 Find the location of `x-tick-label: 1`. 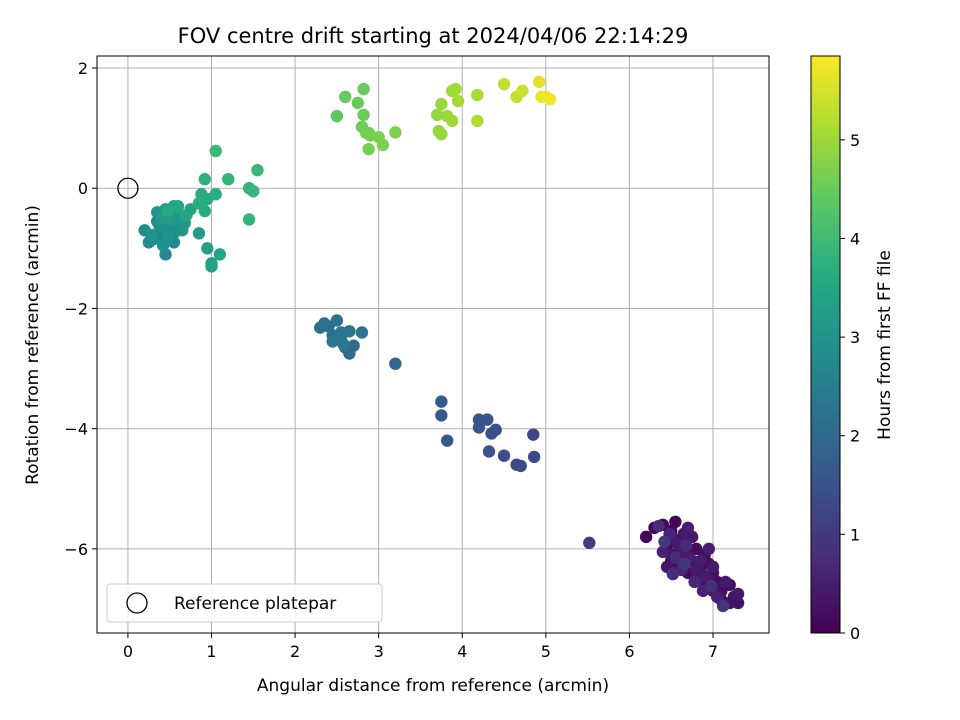

x-tick-label: 1 is located at coordinates (211, 651).